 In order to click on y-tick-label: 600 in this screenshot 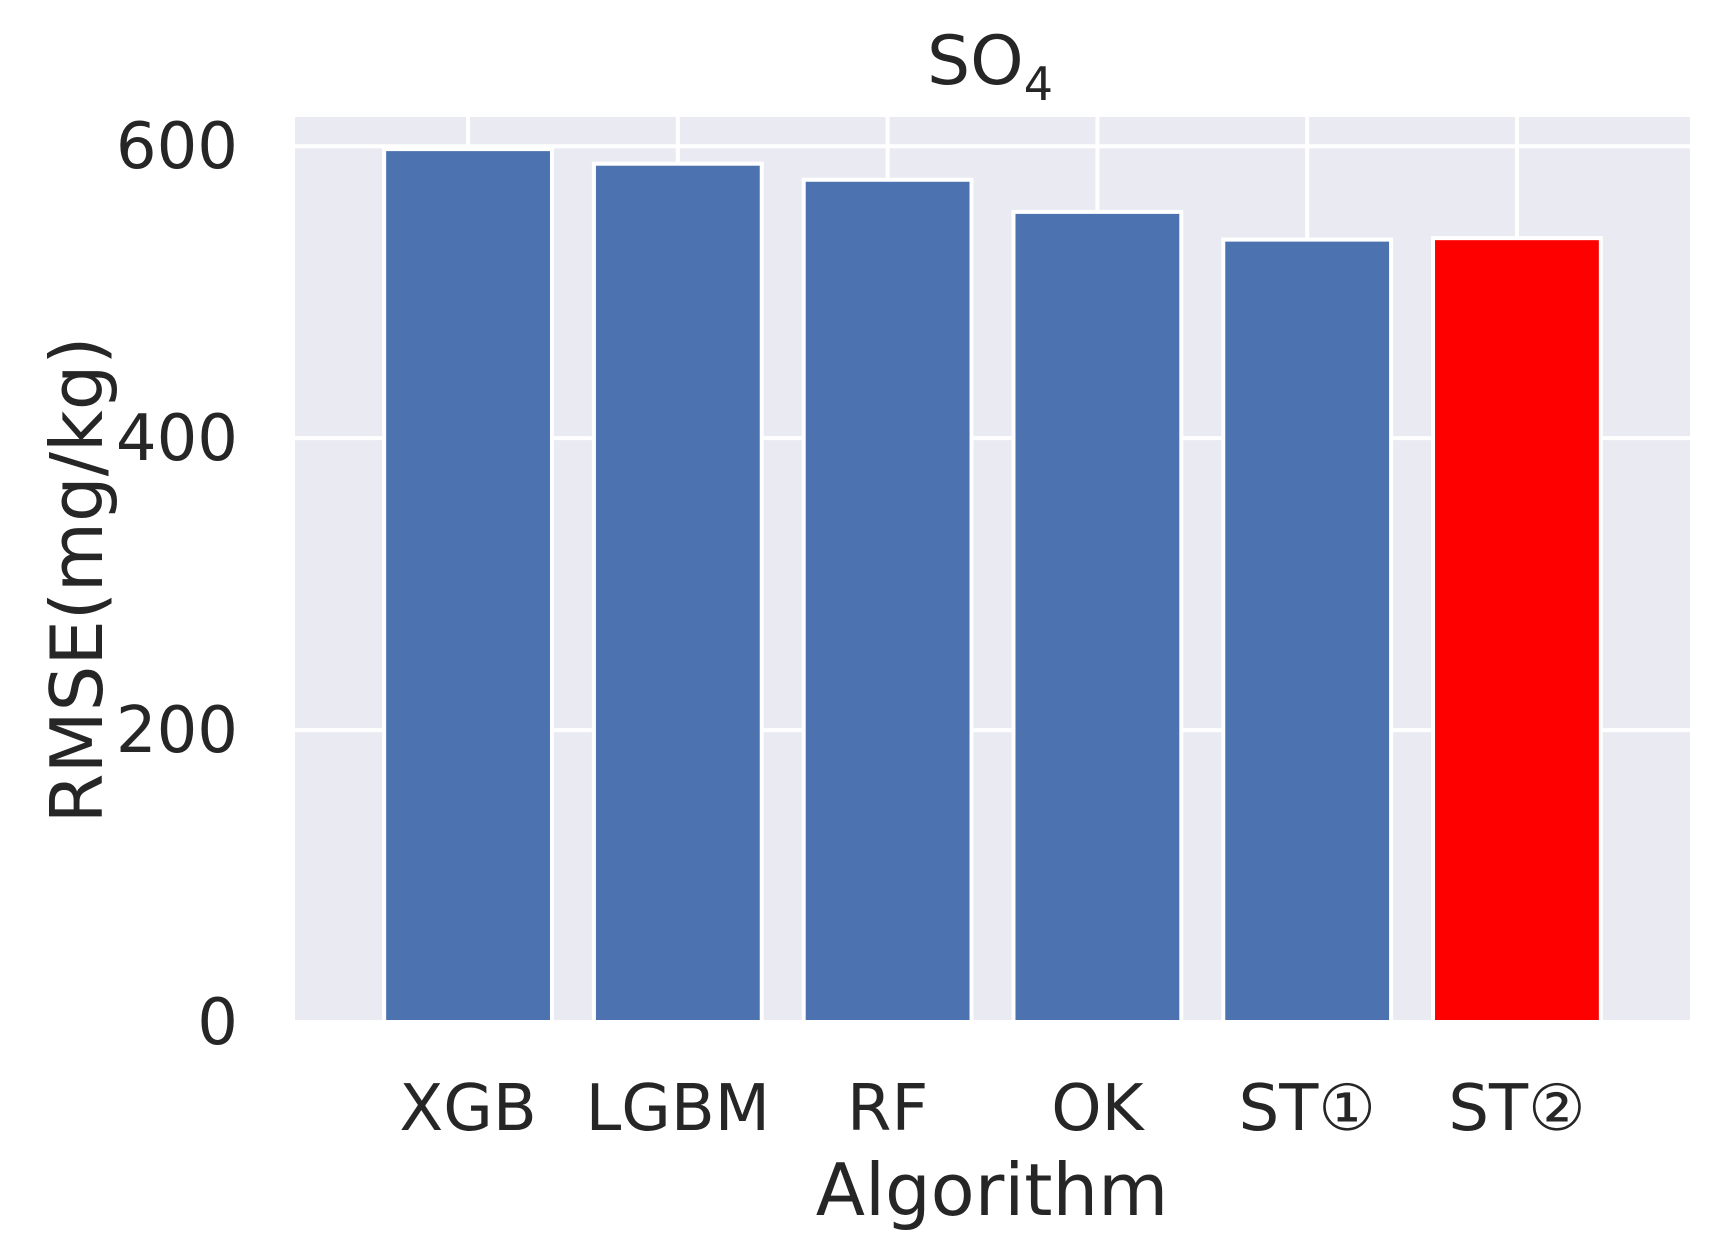, I will do `click(177, 147)`.